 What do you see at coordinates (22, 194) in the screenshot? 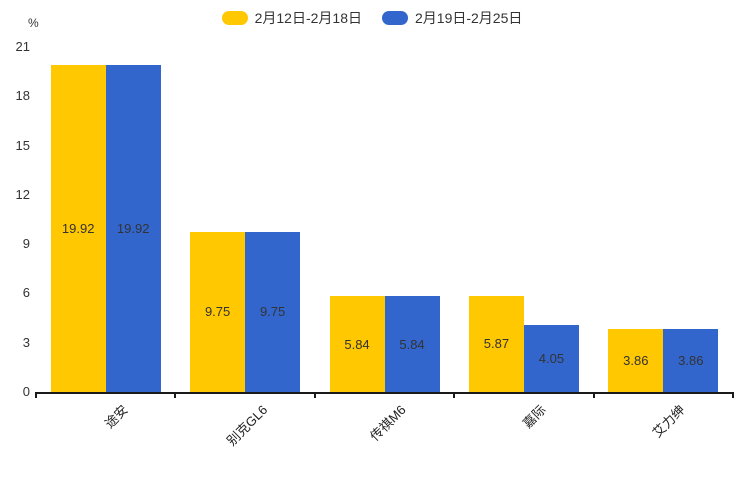
I see `y-axis-tick-label: 12` at bounding box center [22, 194].